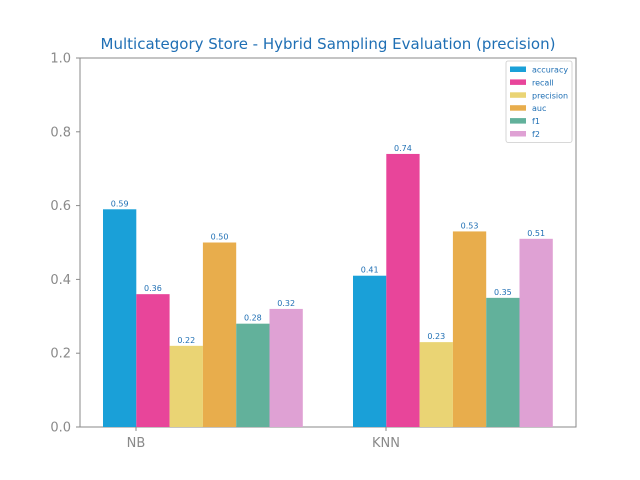 Image resolution: width=640 pixels, height=480 pixels. Describe the element at coordinates (253, 318) in the screenshot. I see `bar-value-label: 0.28` at that location.